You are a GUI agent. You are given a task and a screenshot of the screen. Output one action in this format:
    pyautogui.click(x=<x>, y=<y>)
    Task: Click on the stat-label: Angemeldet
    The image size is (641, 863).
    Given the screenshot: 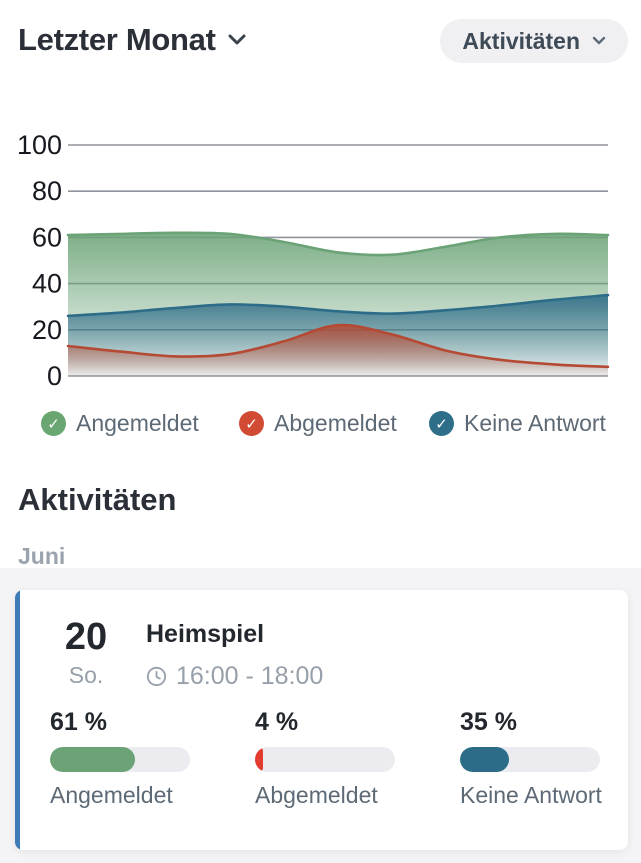 What is the action you would take?
    pyautogui.click(x=111, y=795)
    